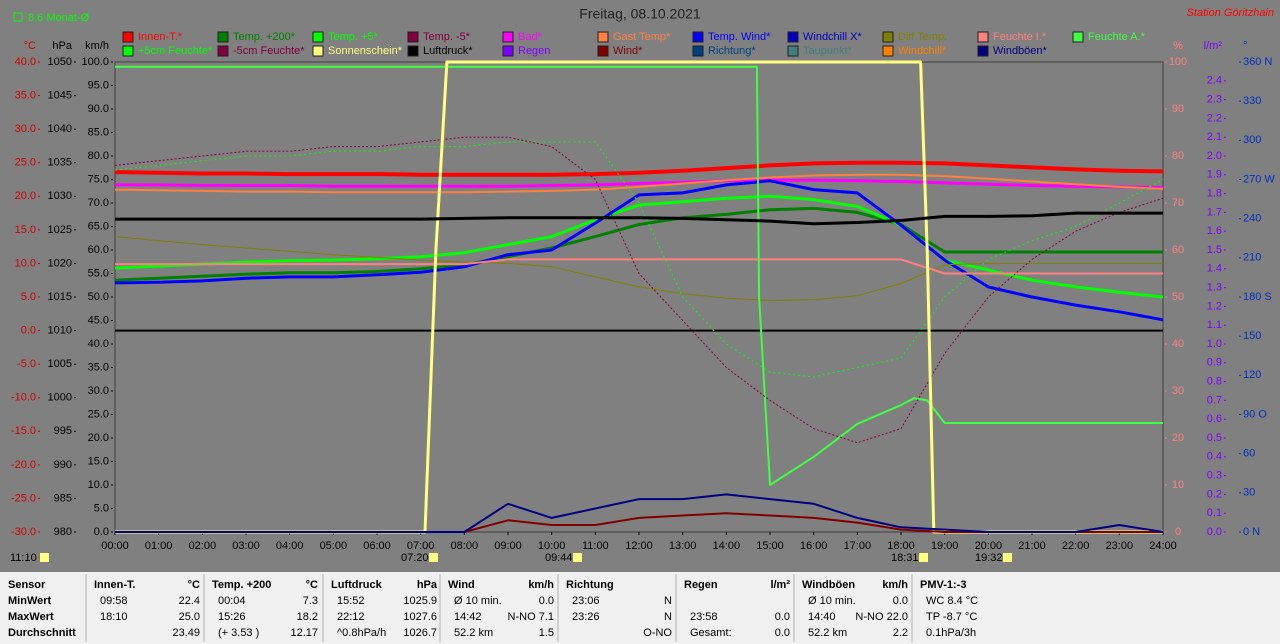 Image resolution: width=1280 pixels, height=644 pixels. What do you see at coordinates (159, 546) in the screenshot?
I see `x-tick-label: 01:00` at bounding box center [159, 546].